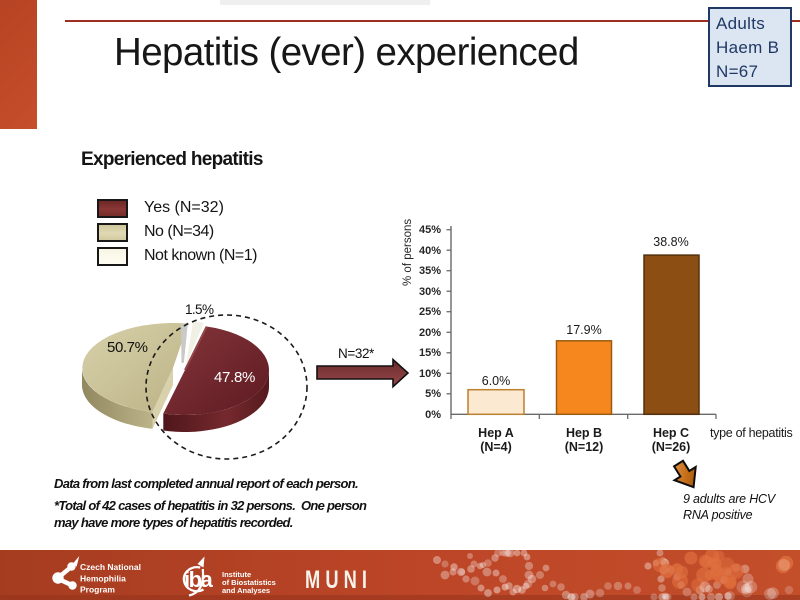  I want to click on svg-text: Hemophilia, so click(103, 579).